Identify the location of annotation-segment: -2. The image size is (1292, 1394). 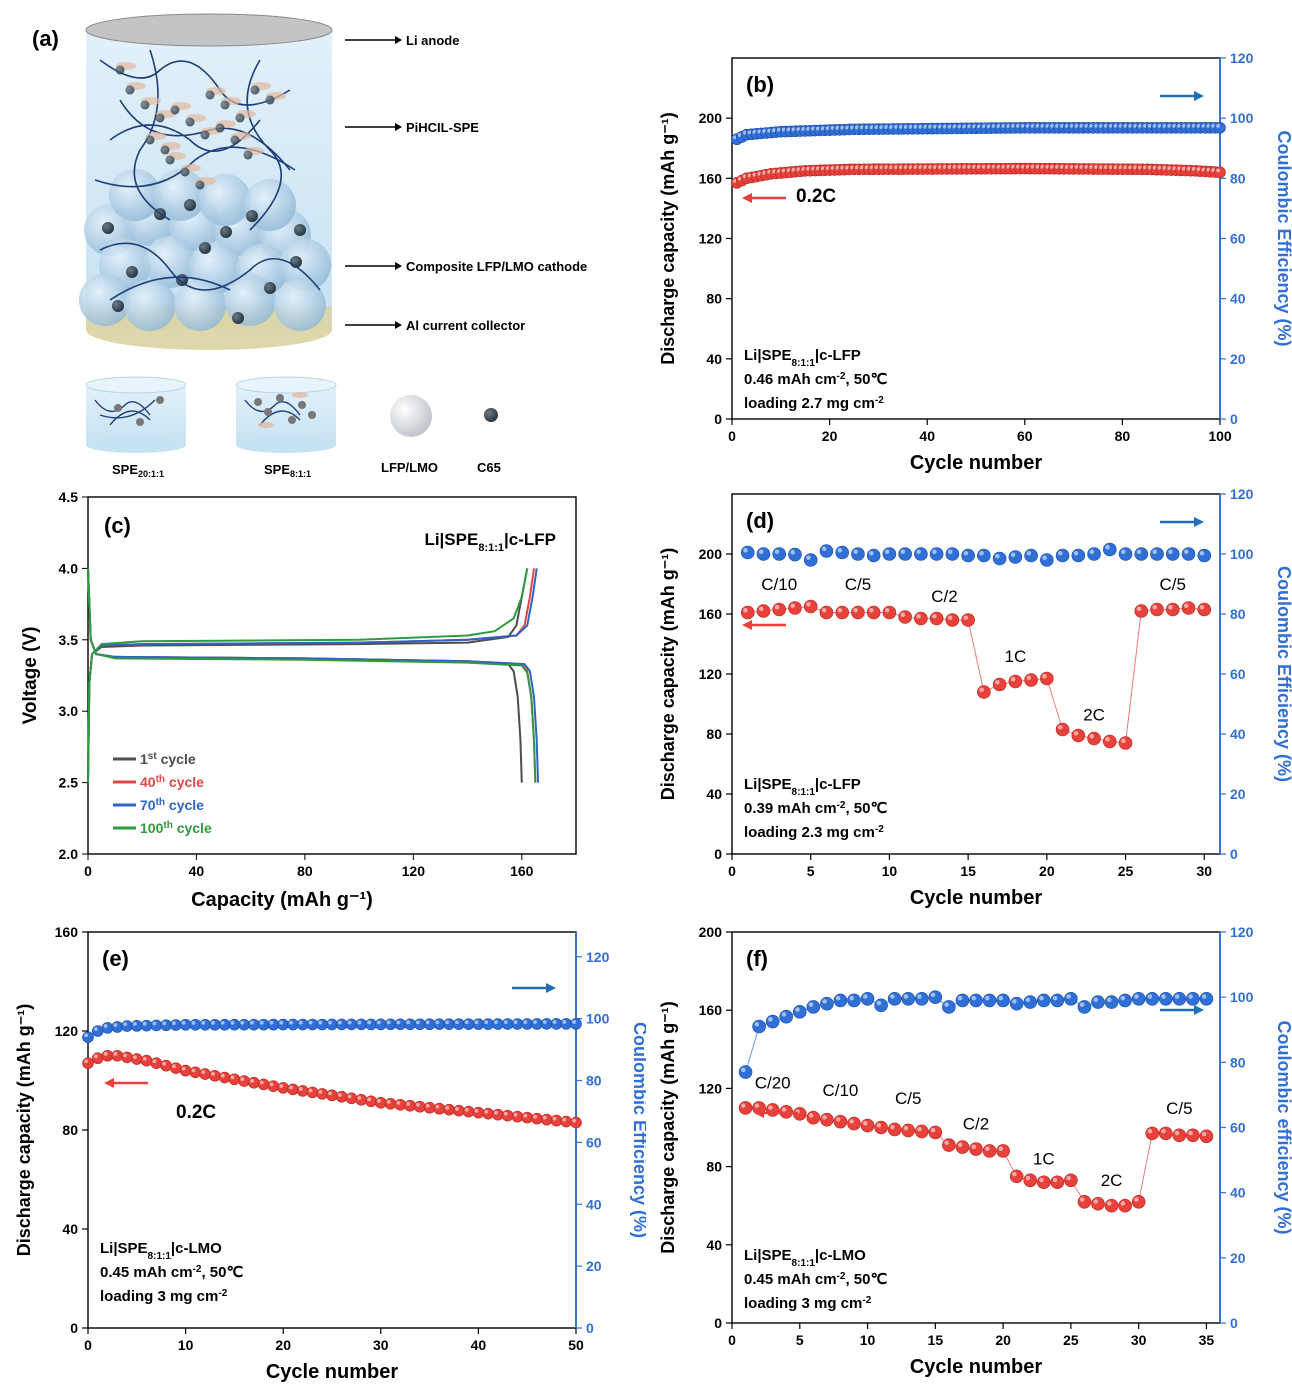
(197, 1269).